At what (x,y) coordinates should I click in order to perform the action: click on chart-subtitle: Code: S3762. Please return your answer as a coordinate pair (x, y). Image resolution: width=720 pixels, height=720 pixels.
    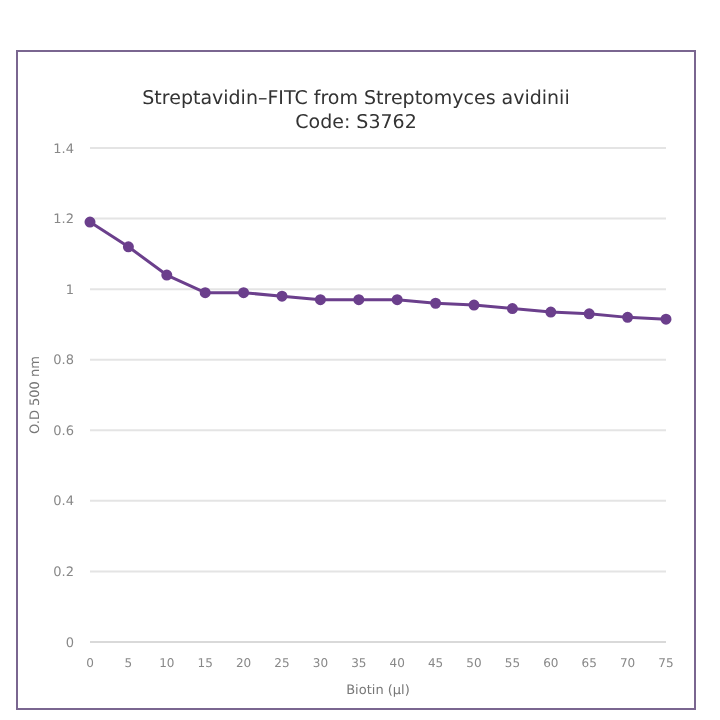
    Looking at the image, I should click on (356, 124).